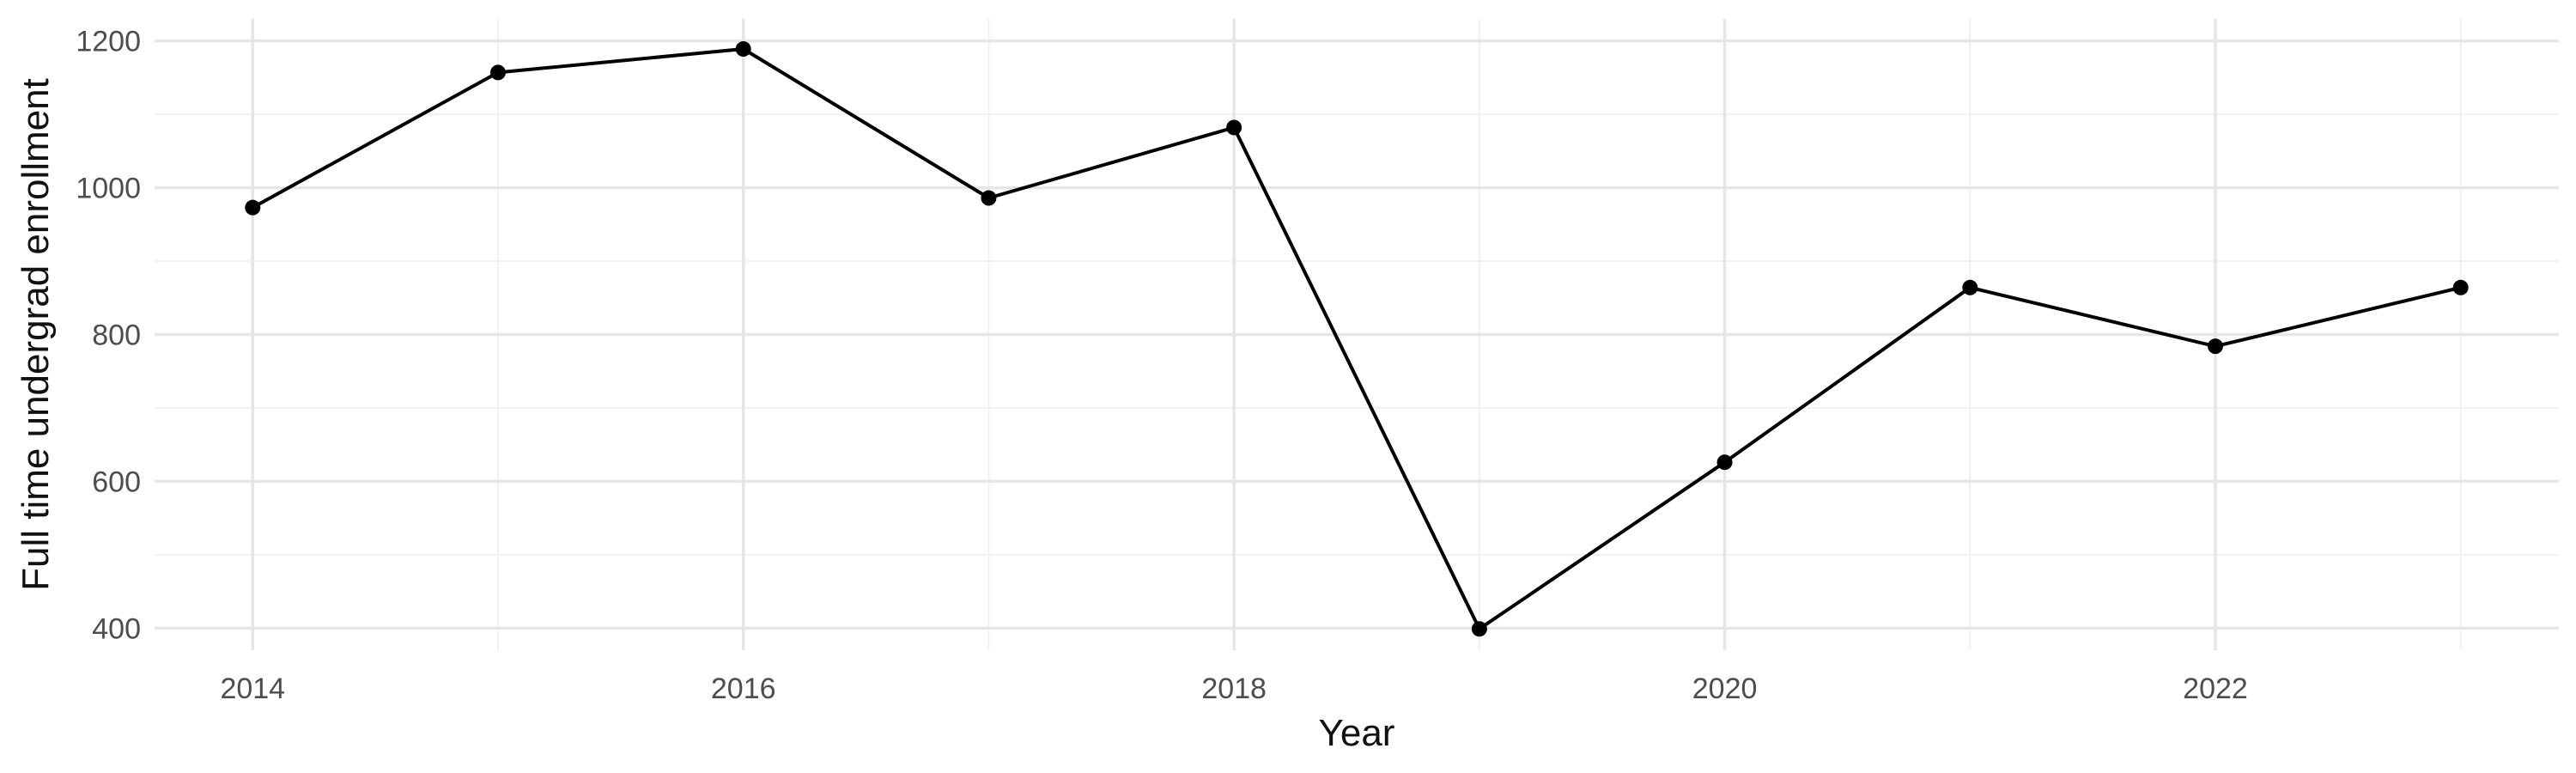 This screenshot has width=2576, height=773. What do you see at coordinates (117, 482) in the screenshot?
I see `y-tick-label: 600` at bounding box center [117, 482].